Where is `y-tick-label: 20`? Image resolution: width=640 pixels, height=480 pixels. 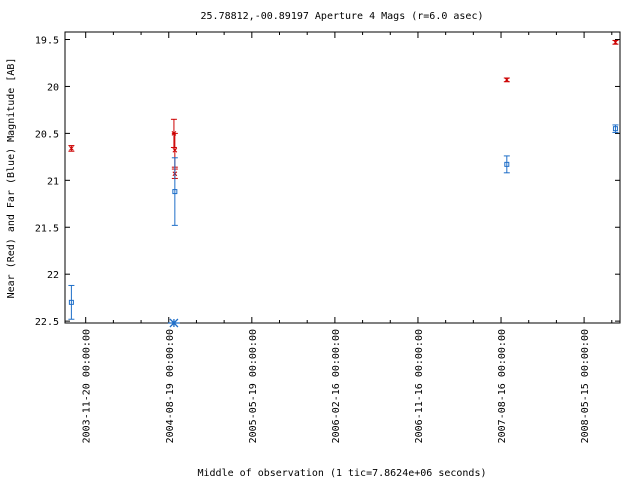 y-tick-label: 20 is located at coordinates (53, 87).